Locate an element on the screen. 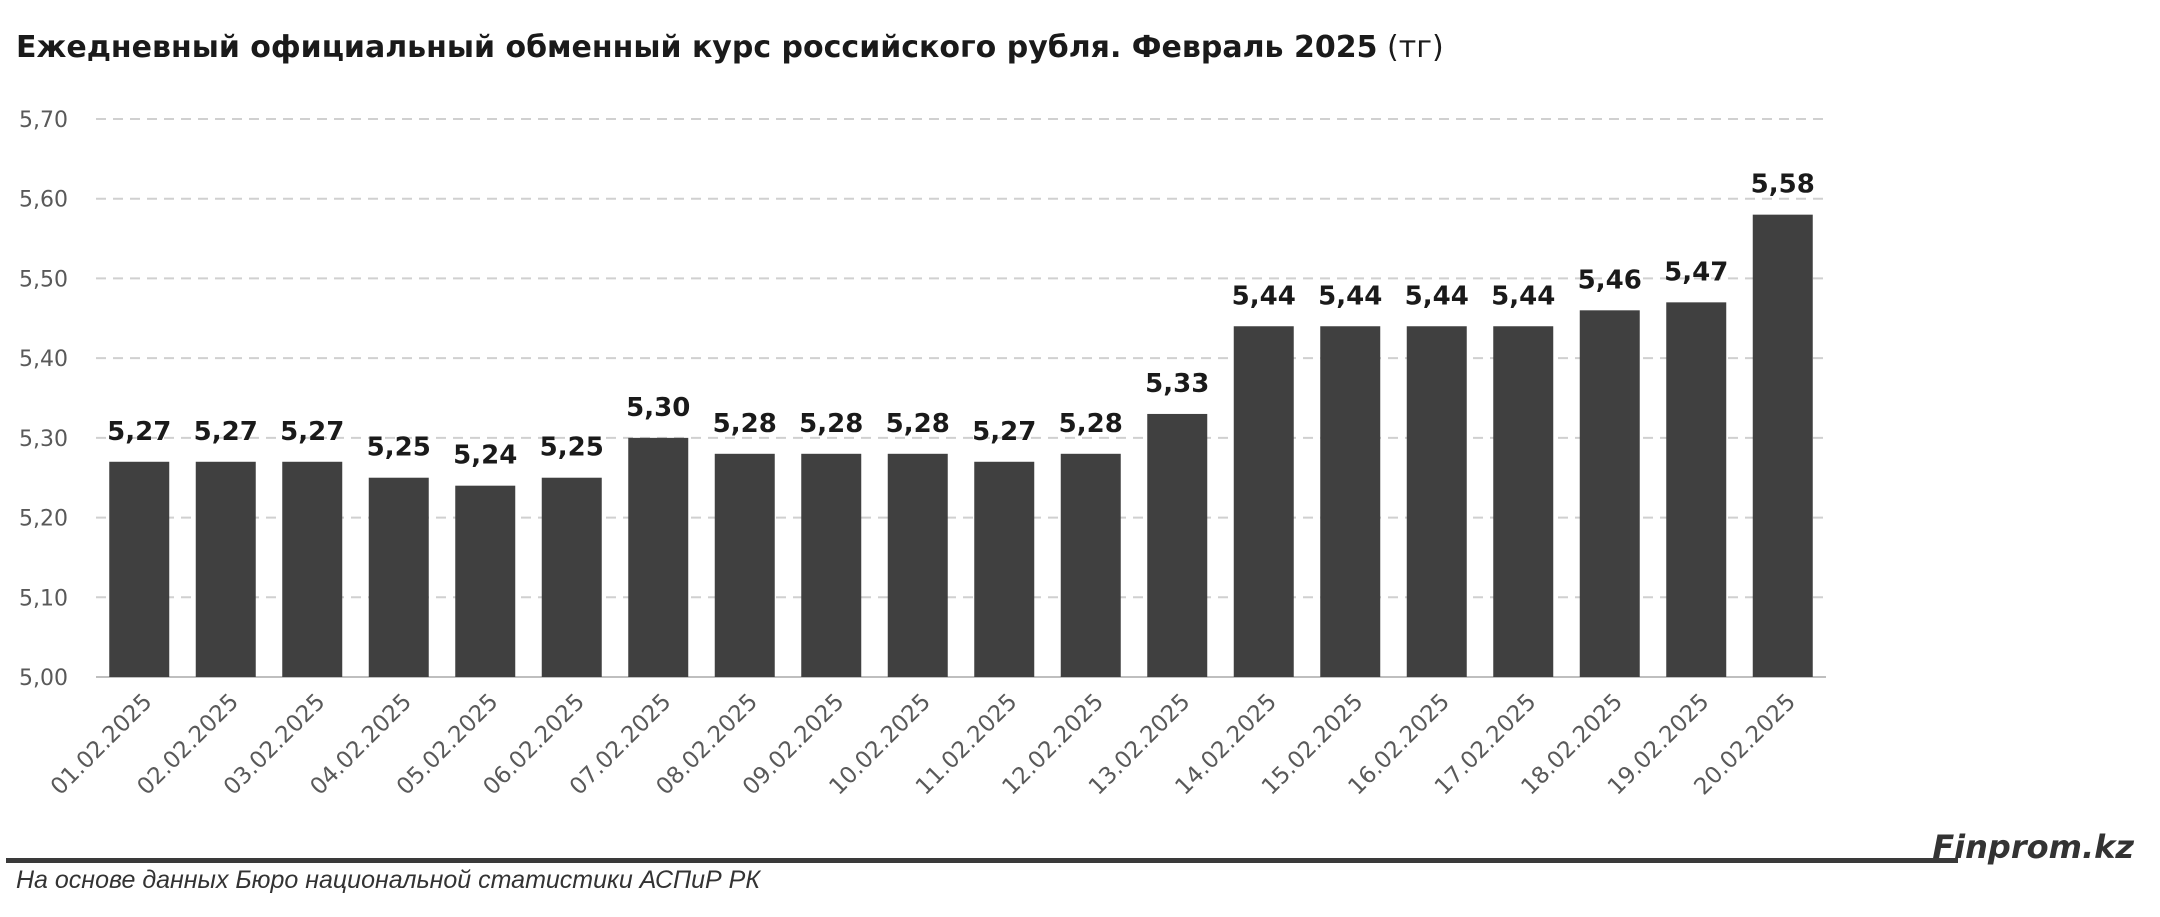 The image size is (2160, 917). data-label: 5,47 is located at coordinates (1696, 272).